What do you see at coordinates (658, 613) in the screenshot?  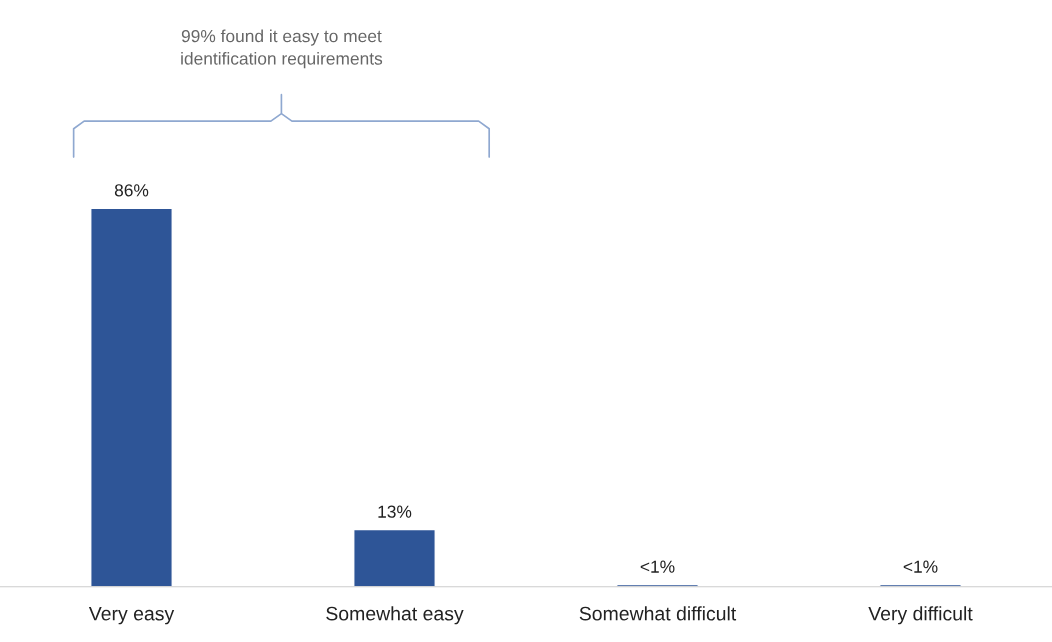 I see `x-tick-label: Somewhat difficult` at bounding box center [658, 613].